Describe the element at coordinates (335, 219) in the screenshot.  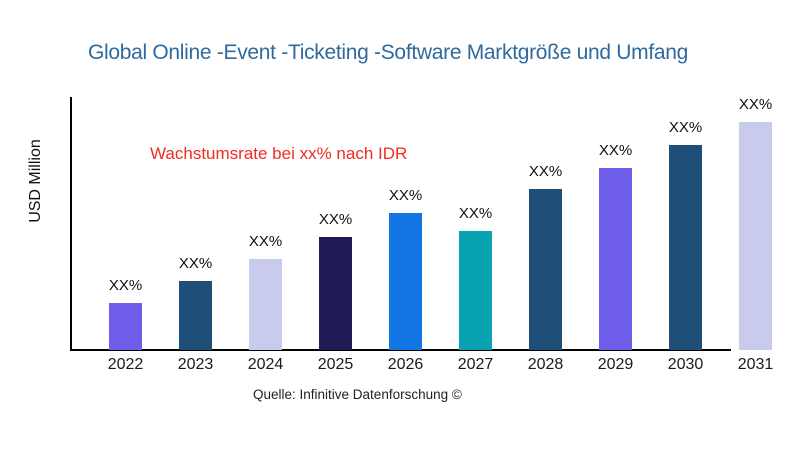
I see `bar-value-label-2025: XX%` at that location.